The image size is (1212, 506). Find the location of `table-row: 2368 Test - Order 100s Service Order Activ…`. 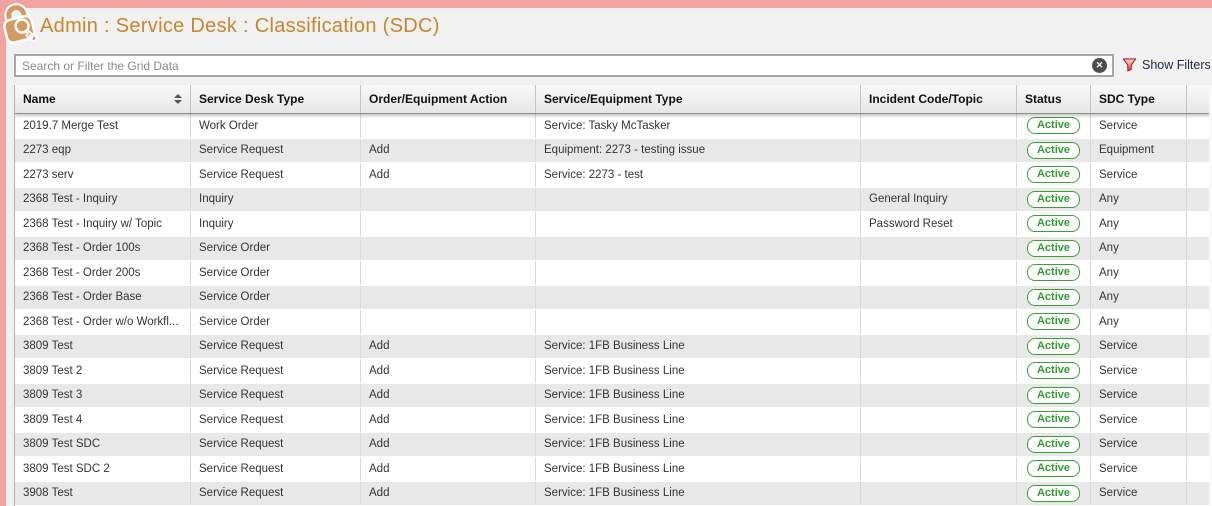

table-row: 2368 Test - Order 100s Service Order Activ… is located at coordinates (613, 248).